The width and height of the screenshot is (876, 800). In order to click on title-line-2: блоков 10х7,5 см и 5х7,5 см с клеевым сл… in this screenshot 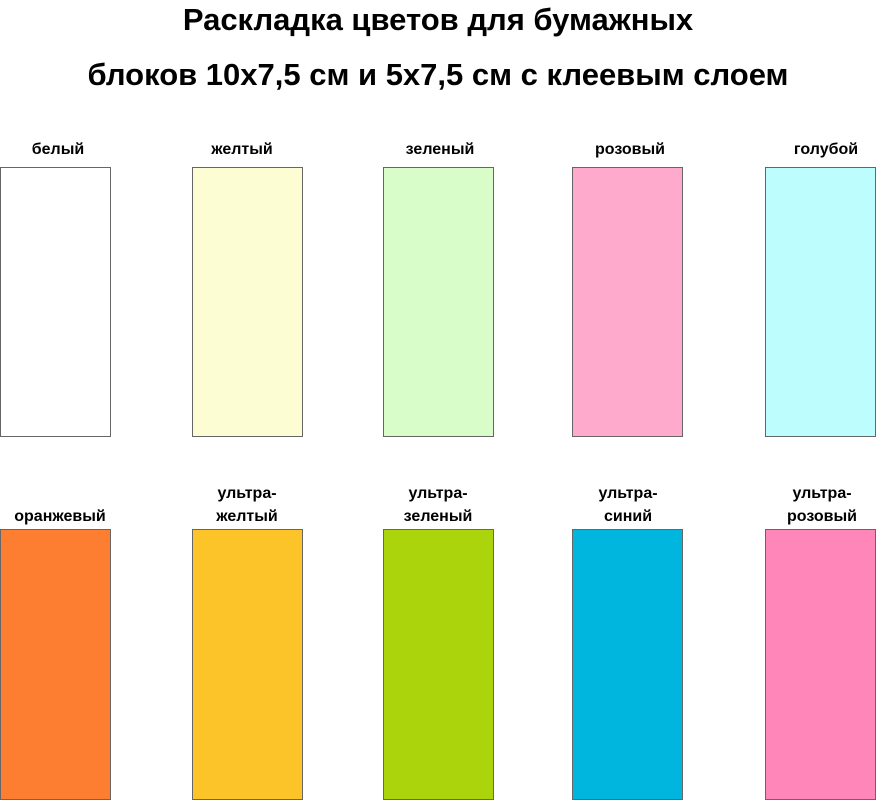, I will do `click(438, 74)`.